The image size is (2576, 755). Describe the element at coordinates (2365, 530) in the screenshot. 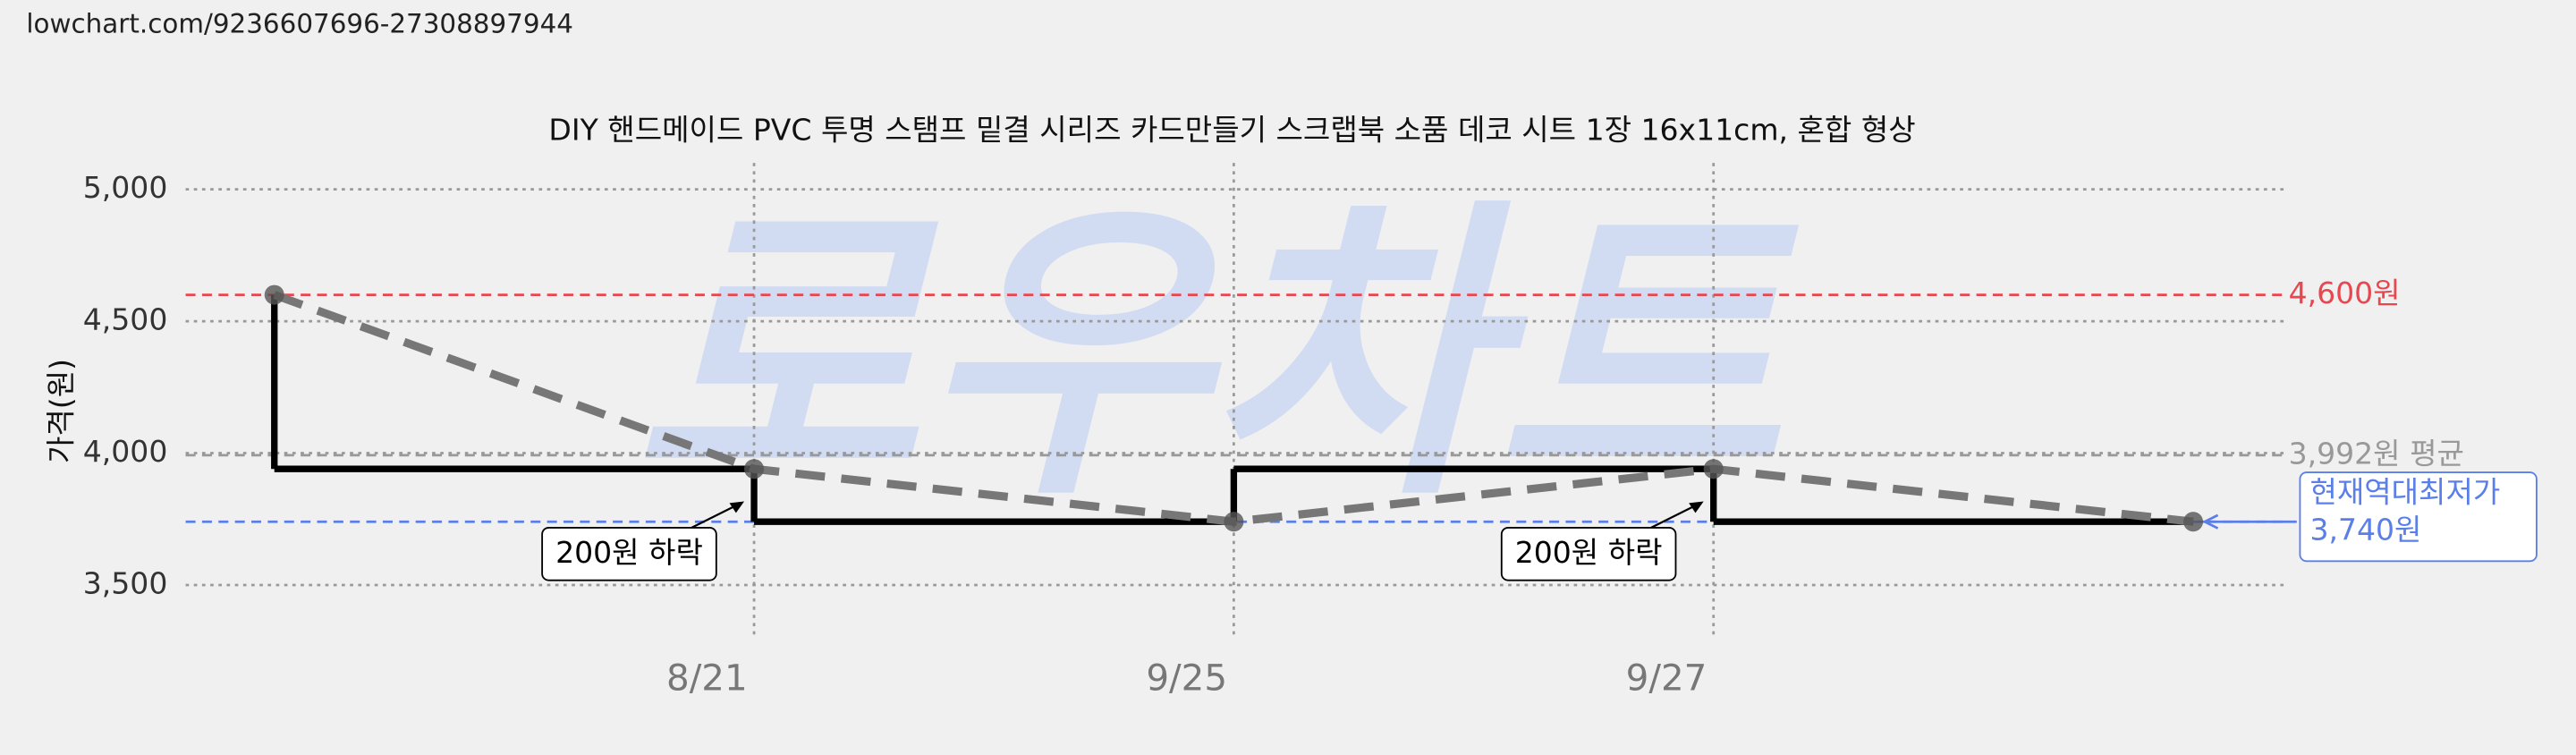

I see `min-value-label: 3,740원` at that location.